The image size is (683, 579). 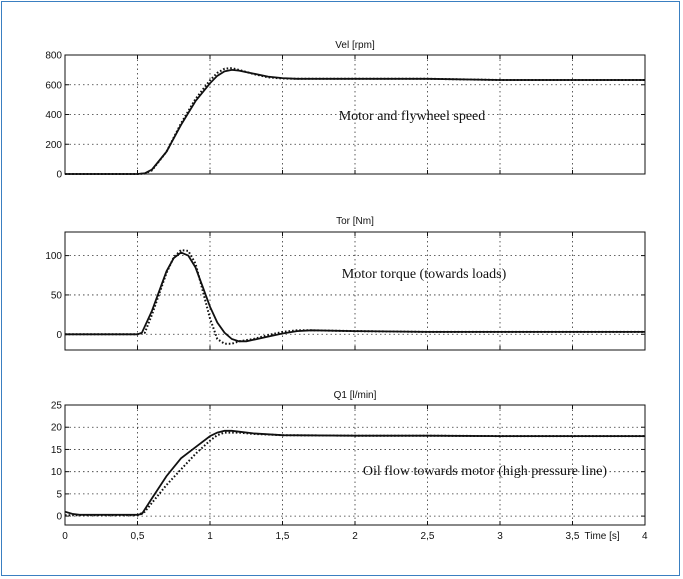 I want to click on chart-title: Tor [Nm], so click(x=355, y=221).